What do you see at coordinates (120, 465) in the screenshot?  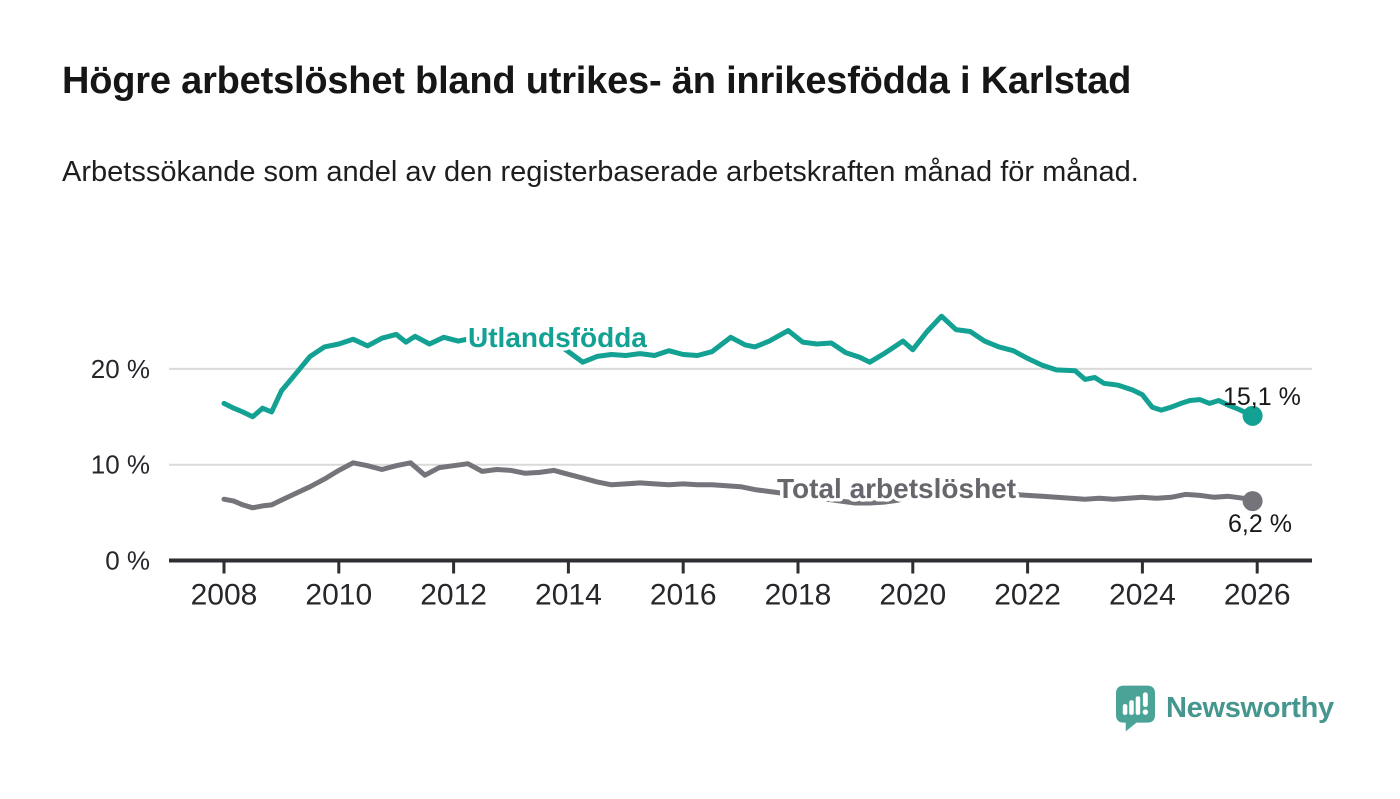 I see `y-tick-label: 10 %` at bounding box center [120, 465].